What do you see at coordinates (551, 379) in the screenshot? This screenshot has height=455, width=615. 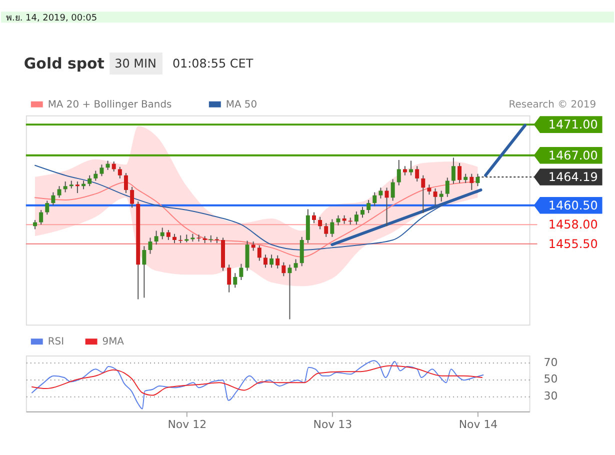 I see `y-tick-label: 50` at bounding box center [551, 379].